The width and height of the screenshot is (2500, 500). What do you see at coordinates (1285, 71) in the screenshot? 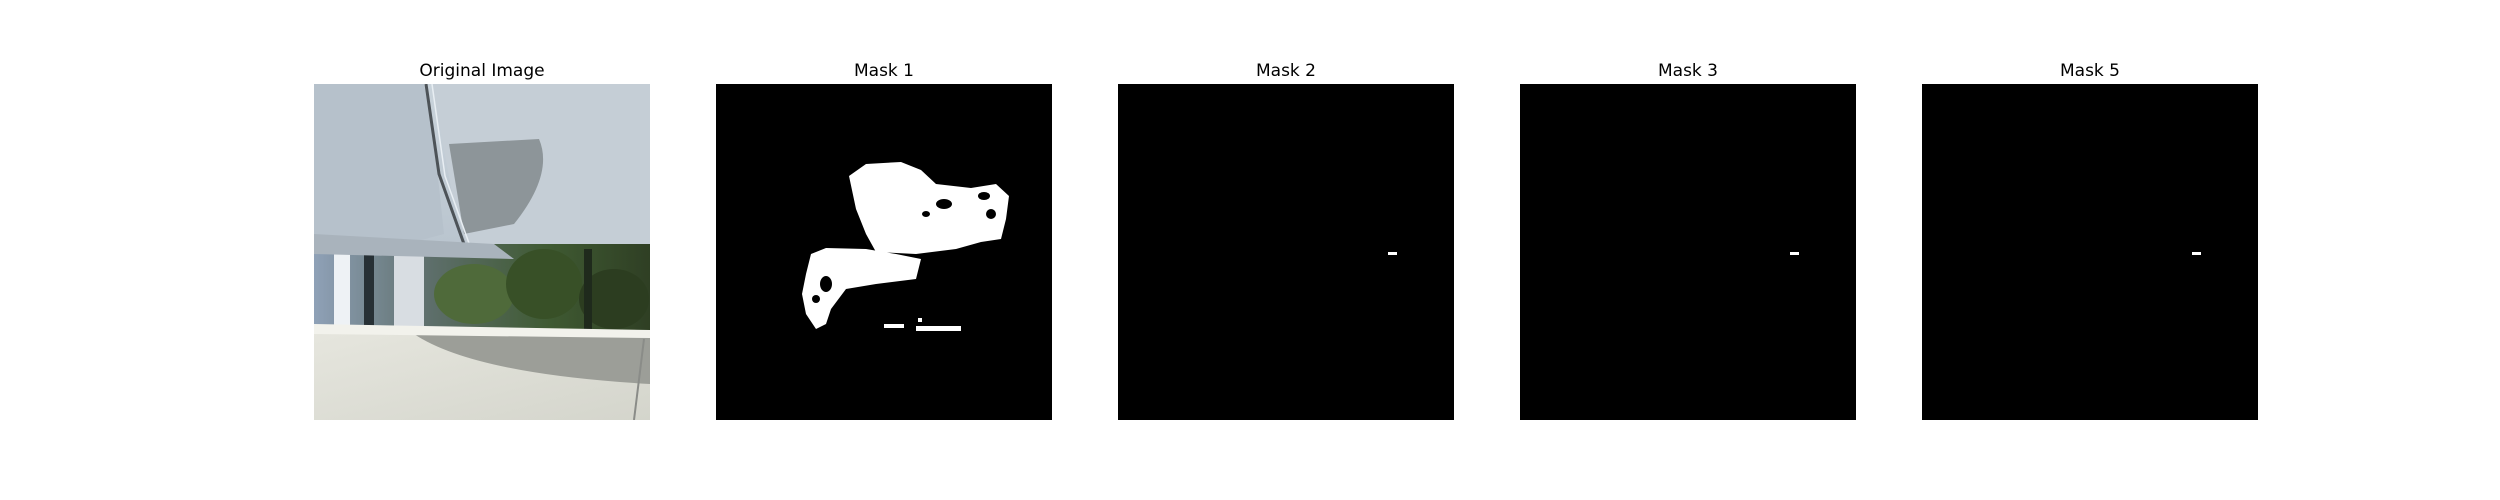
I see `panel-title-mask-2: Mask 2` at bounding box center [1285, 71].